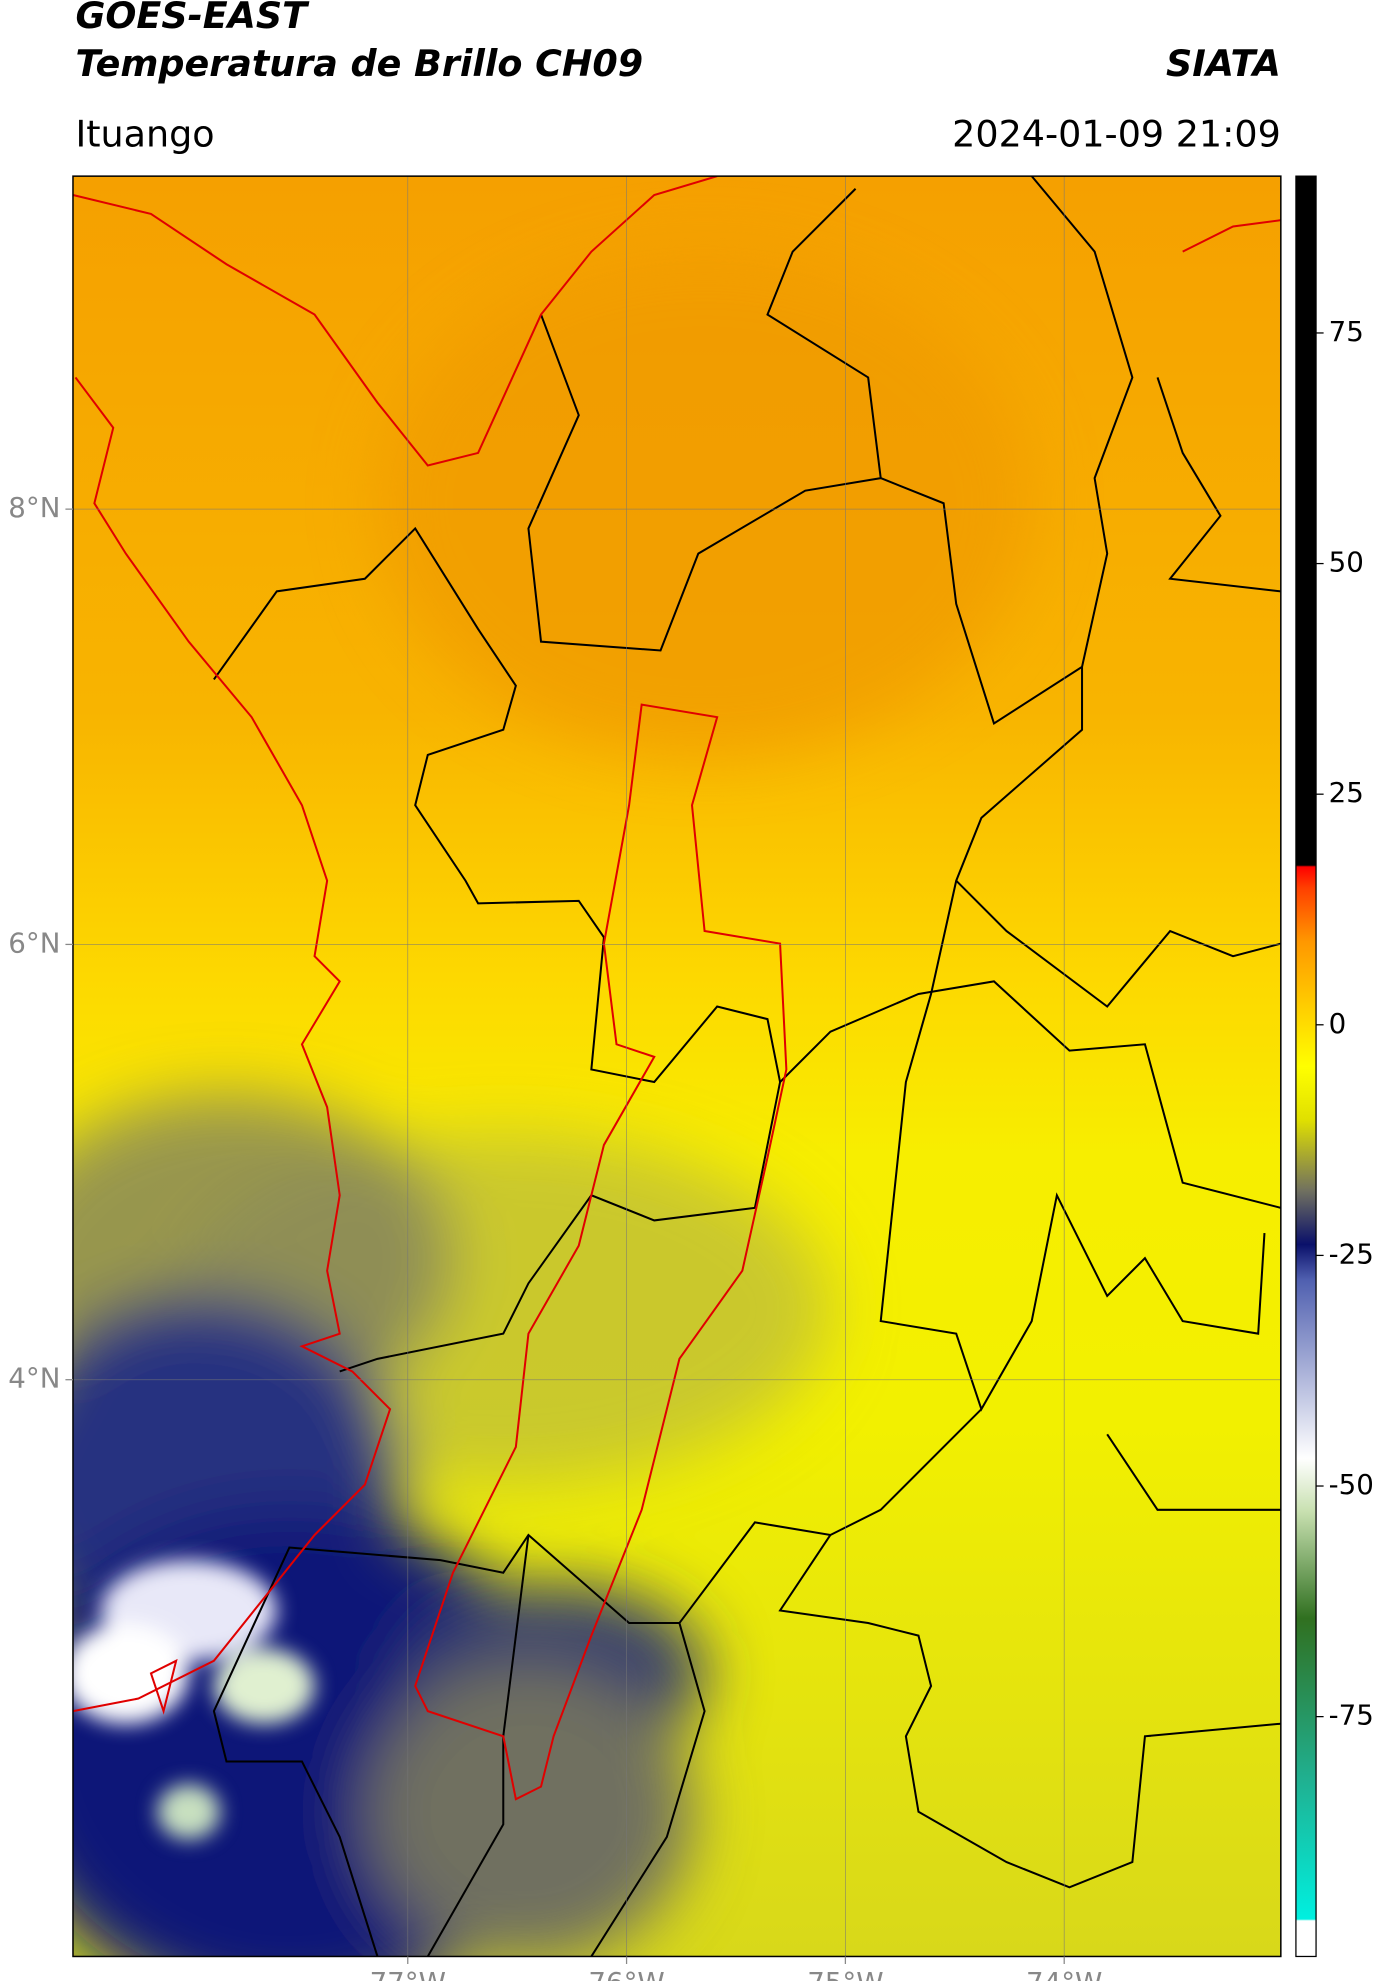 This screenshot has height=1981, width=1384. Describe the element at coordinates (1223, 63) in the screenshot. I see `source: SIATA` at that location.